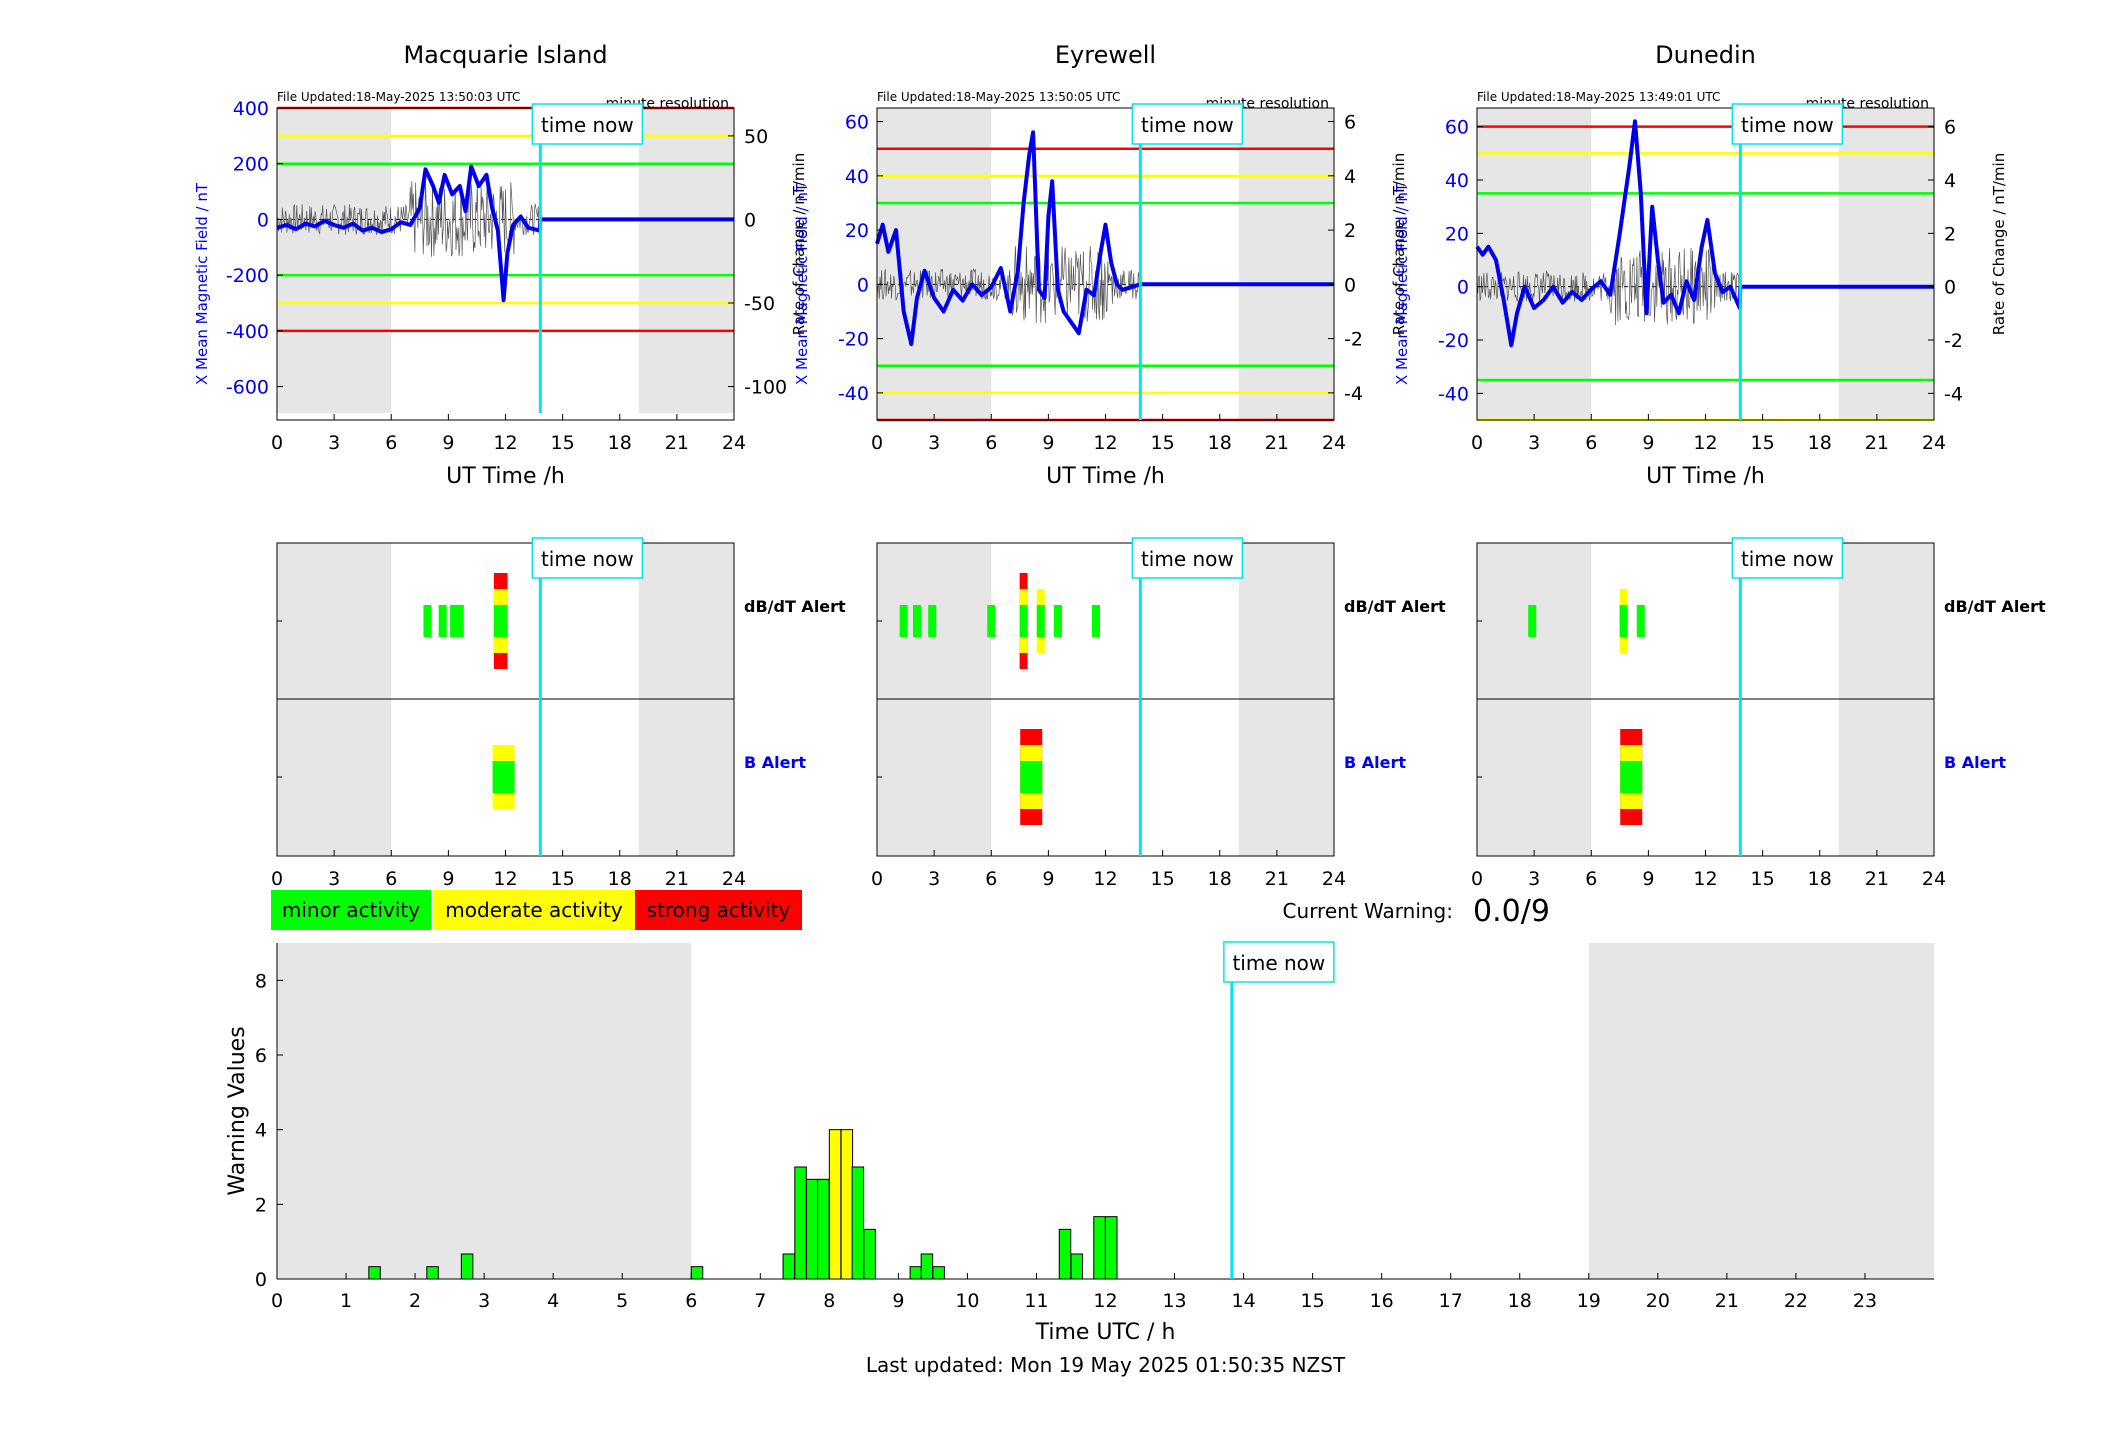 This screenshot has height=1441, width=2117. What do you see at coordinates (1598, 97) in the screenshot?
I see `file-updated-text: File Updated:18-May-2025 13:49:01 UTC` at bounding box center [1598, 97].